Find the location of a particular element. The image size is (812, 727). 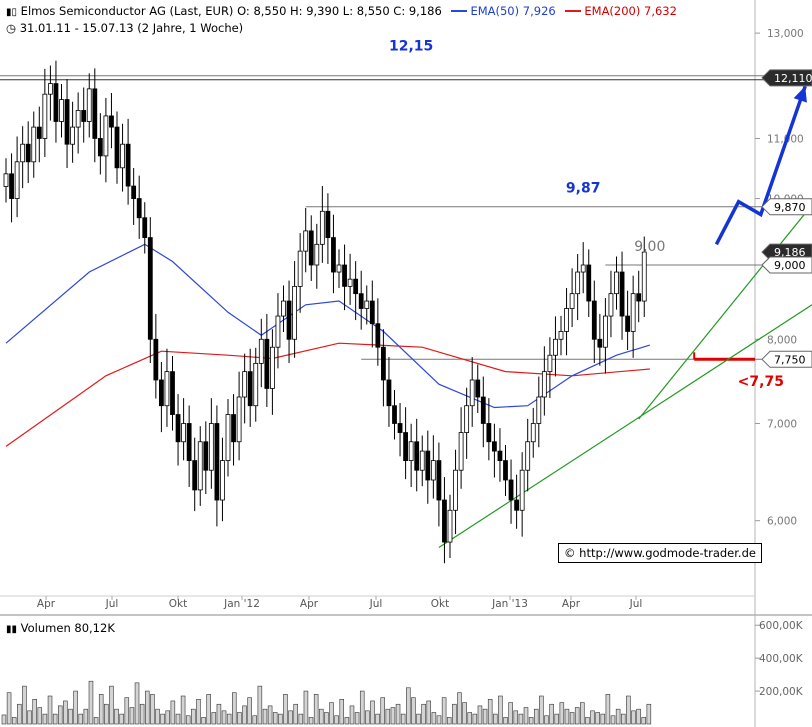

price-label-text: 9,000 is located at coordinates (790, 265).